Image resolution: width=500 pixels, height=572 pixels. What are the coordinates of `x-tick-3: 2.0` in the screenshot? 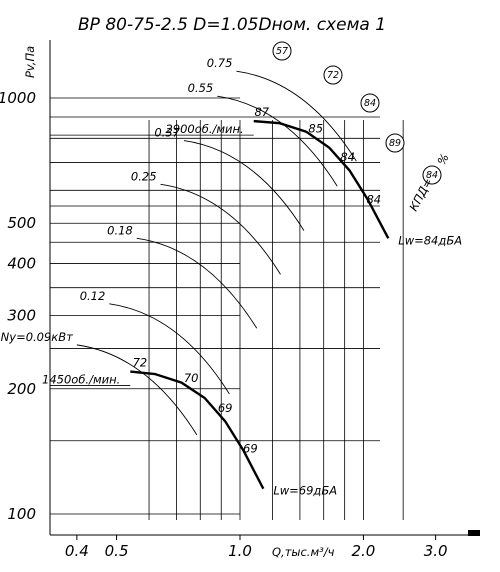 It's located at (363, 551).